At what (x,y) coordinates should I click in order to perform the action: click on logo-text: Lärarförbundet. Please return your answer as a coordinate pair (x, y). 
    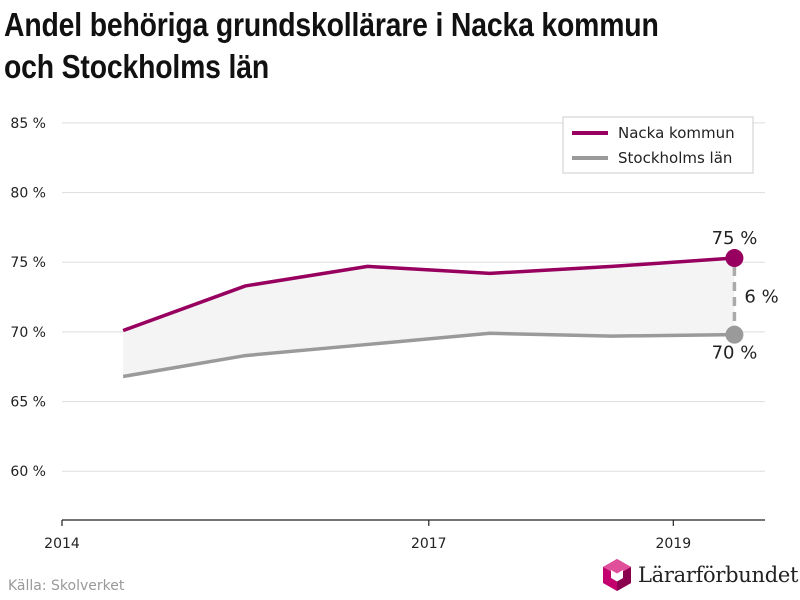
    Looking at the image, I should click on (718, 575).